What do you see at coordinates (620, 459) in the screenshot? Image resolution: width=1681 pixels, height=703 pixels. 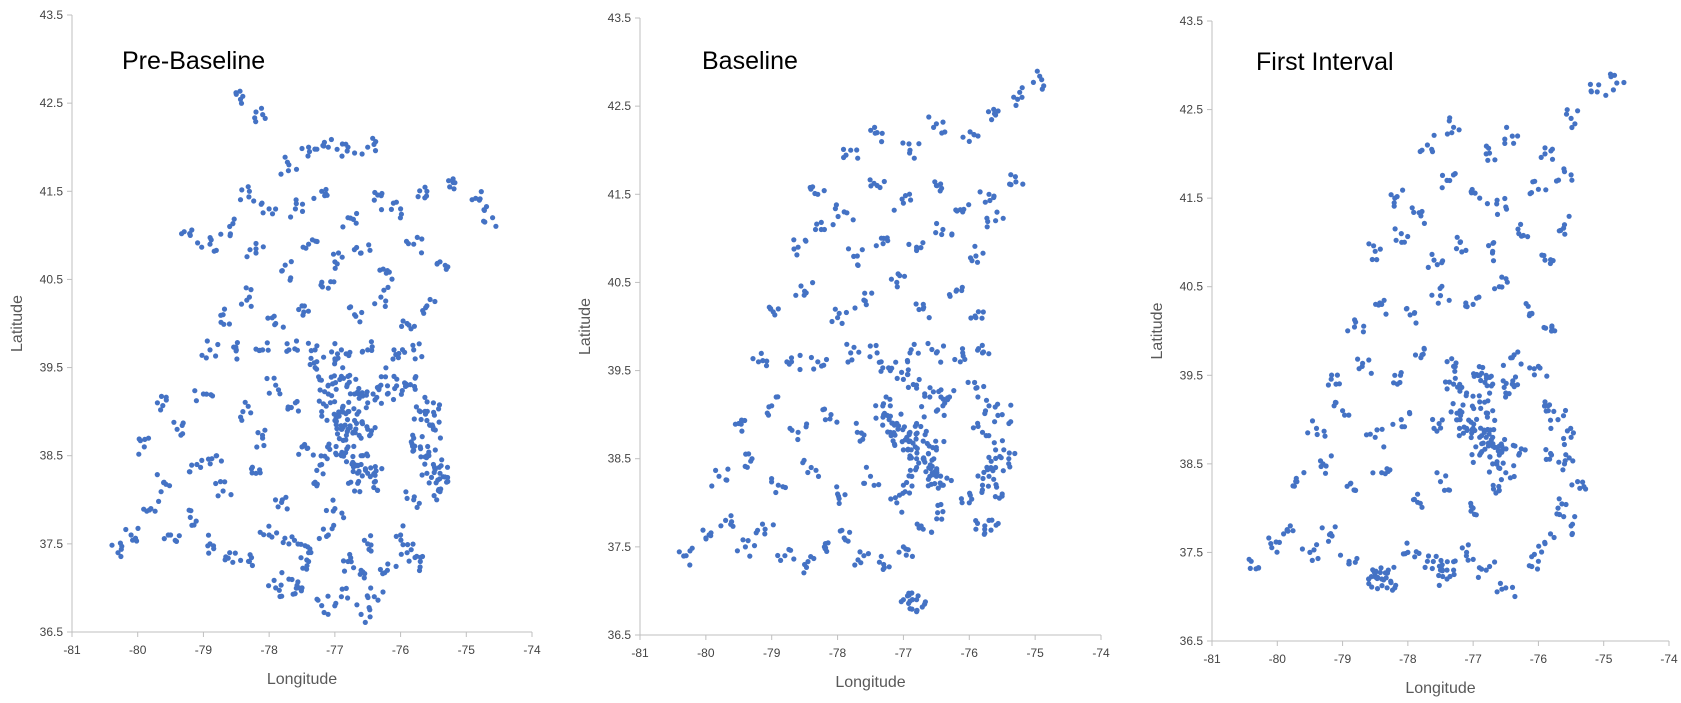 I see `y-tick-label: 38.5` at bounding box center [620, 459].